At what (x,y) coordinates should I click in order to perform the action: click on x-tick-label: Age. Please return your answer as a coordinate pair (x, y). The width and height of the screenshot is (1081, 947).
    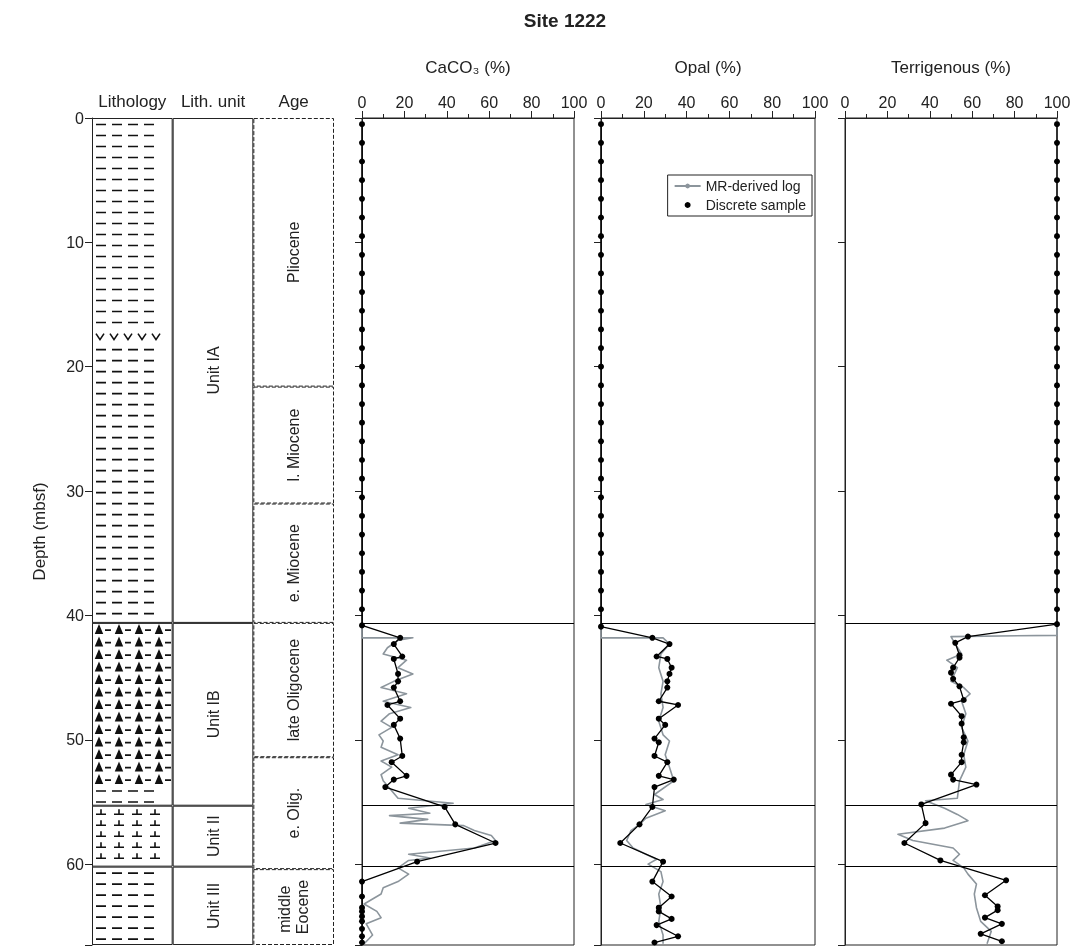
    Looking at the image, I should click on (293, 101).